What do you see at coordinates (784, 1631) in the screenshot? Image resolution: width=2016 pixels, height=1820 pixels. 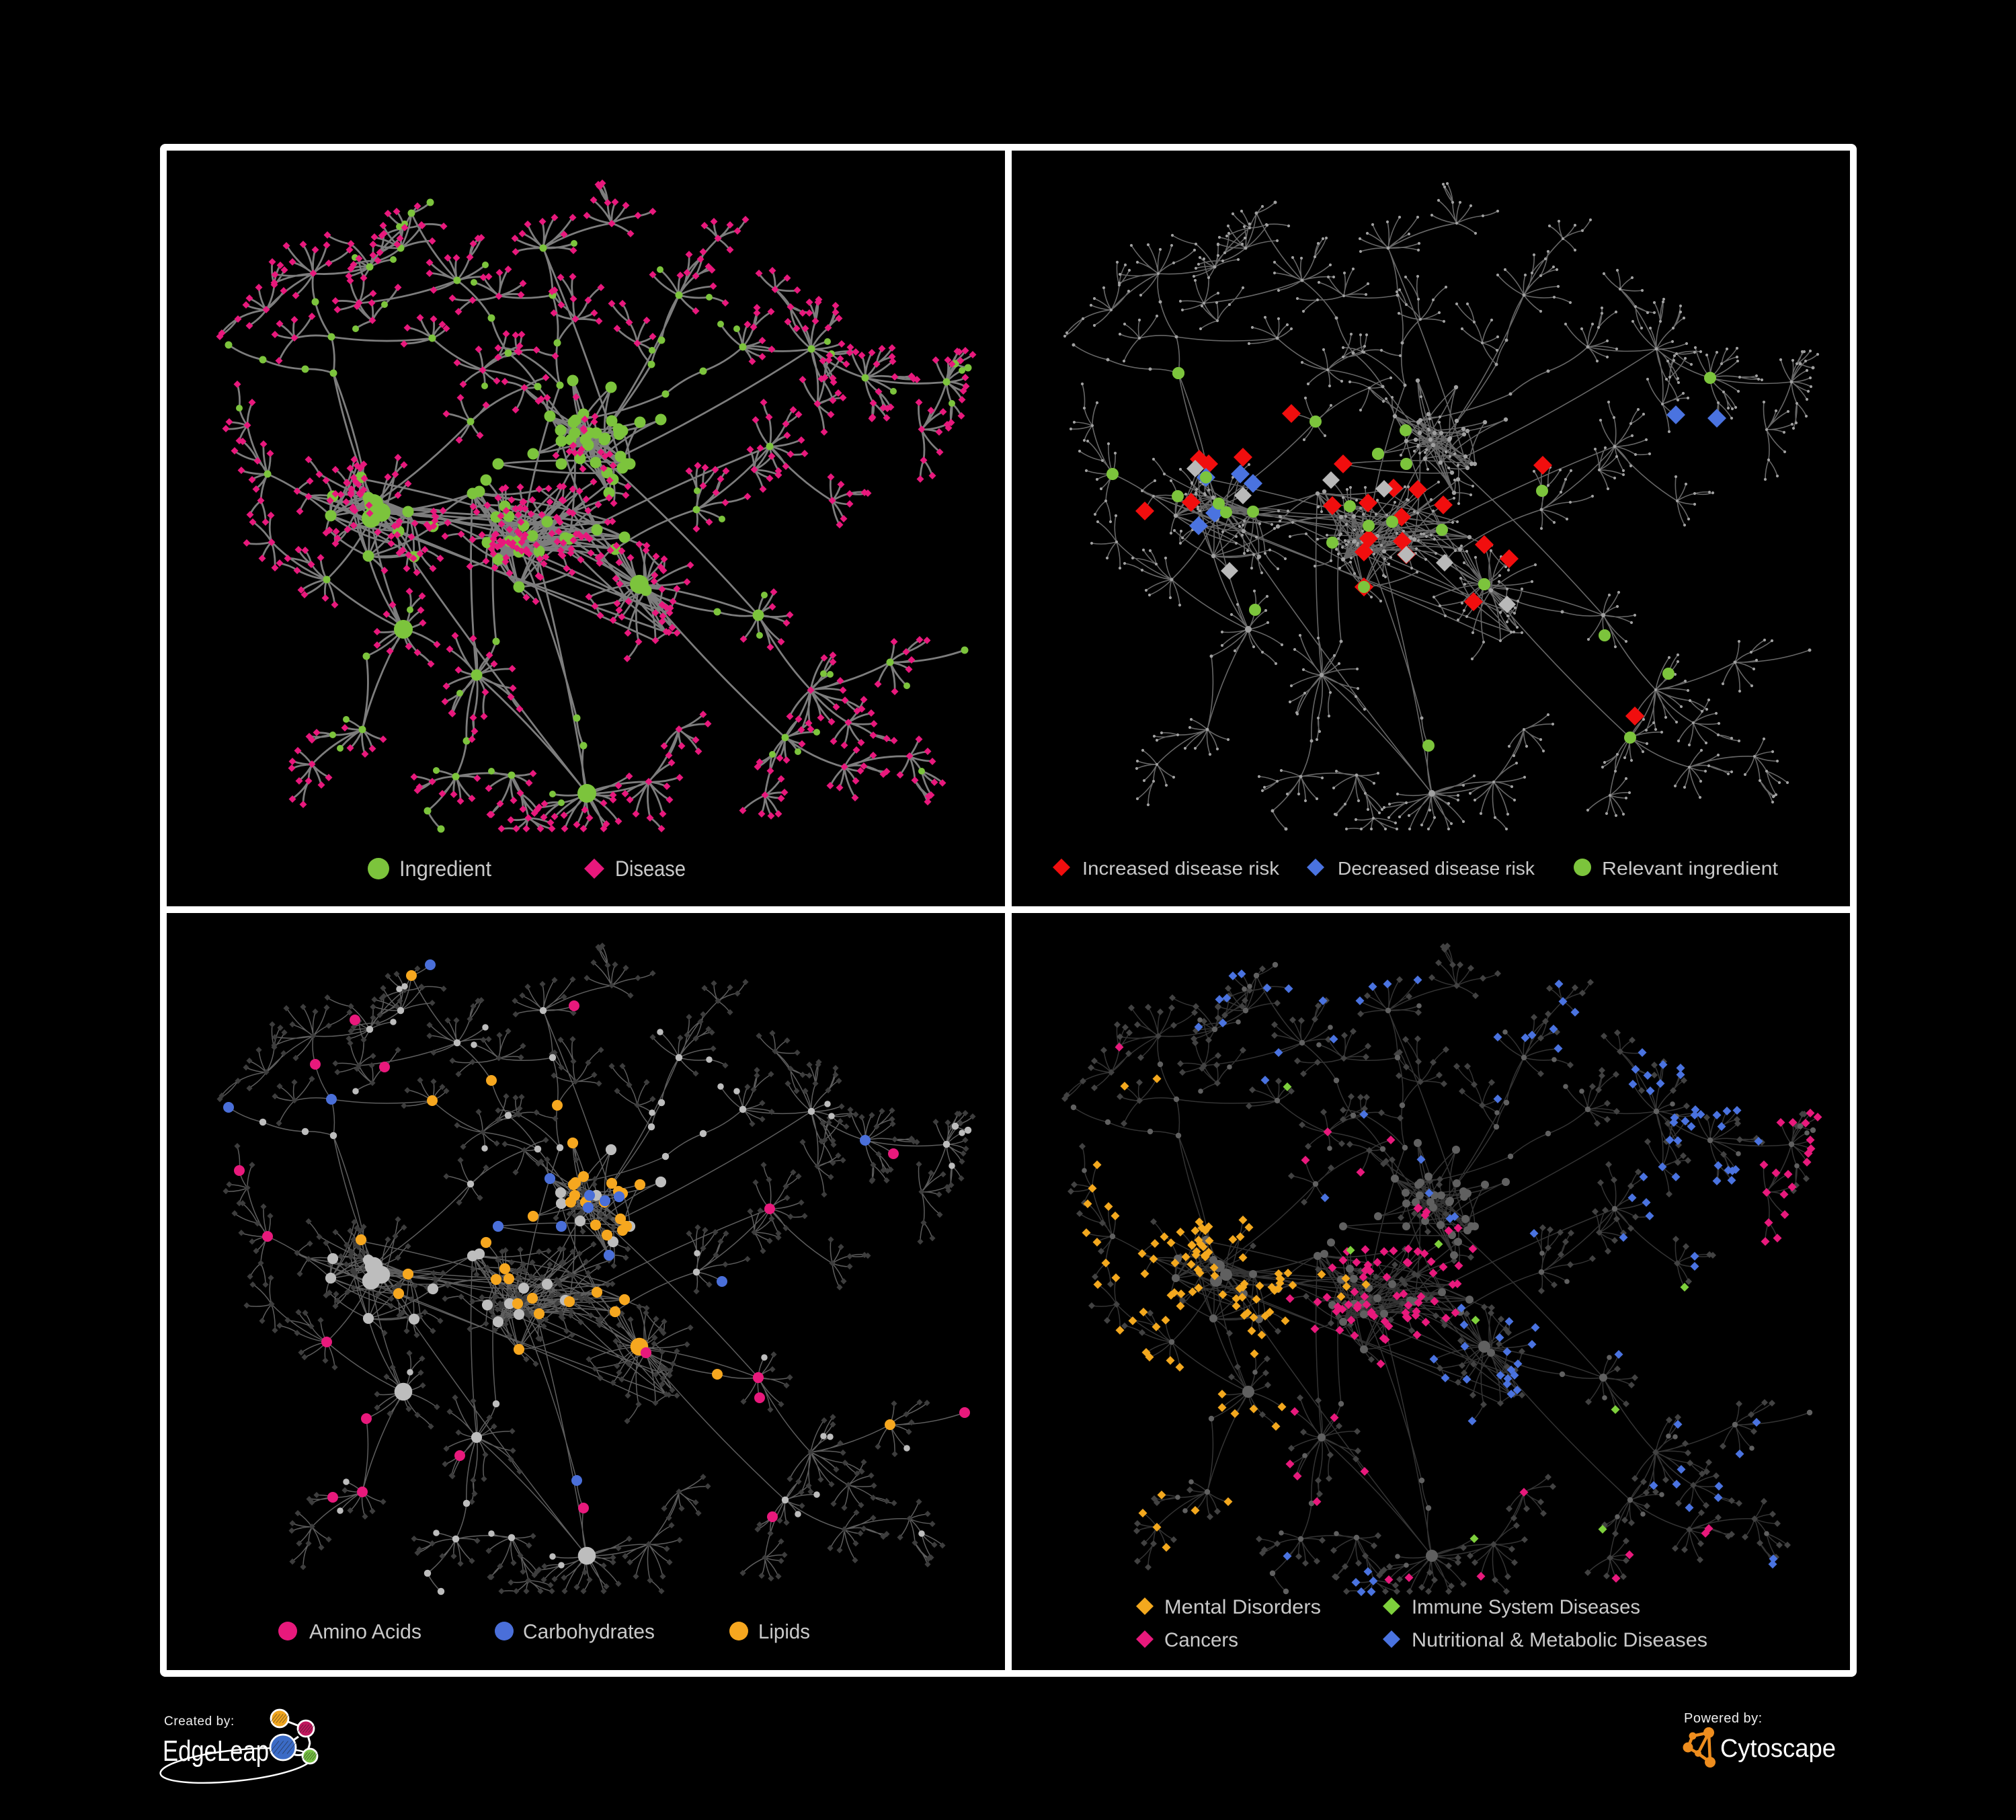 I see `svg-text: Lipids` at bounding box center [784, 1631].